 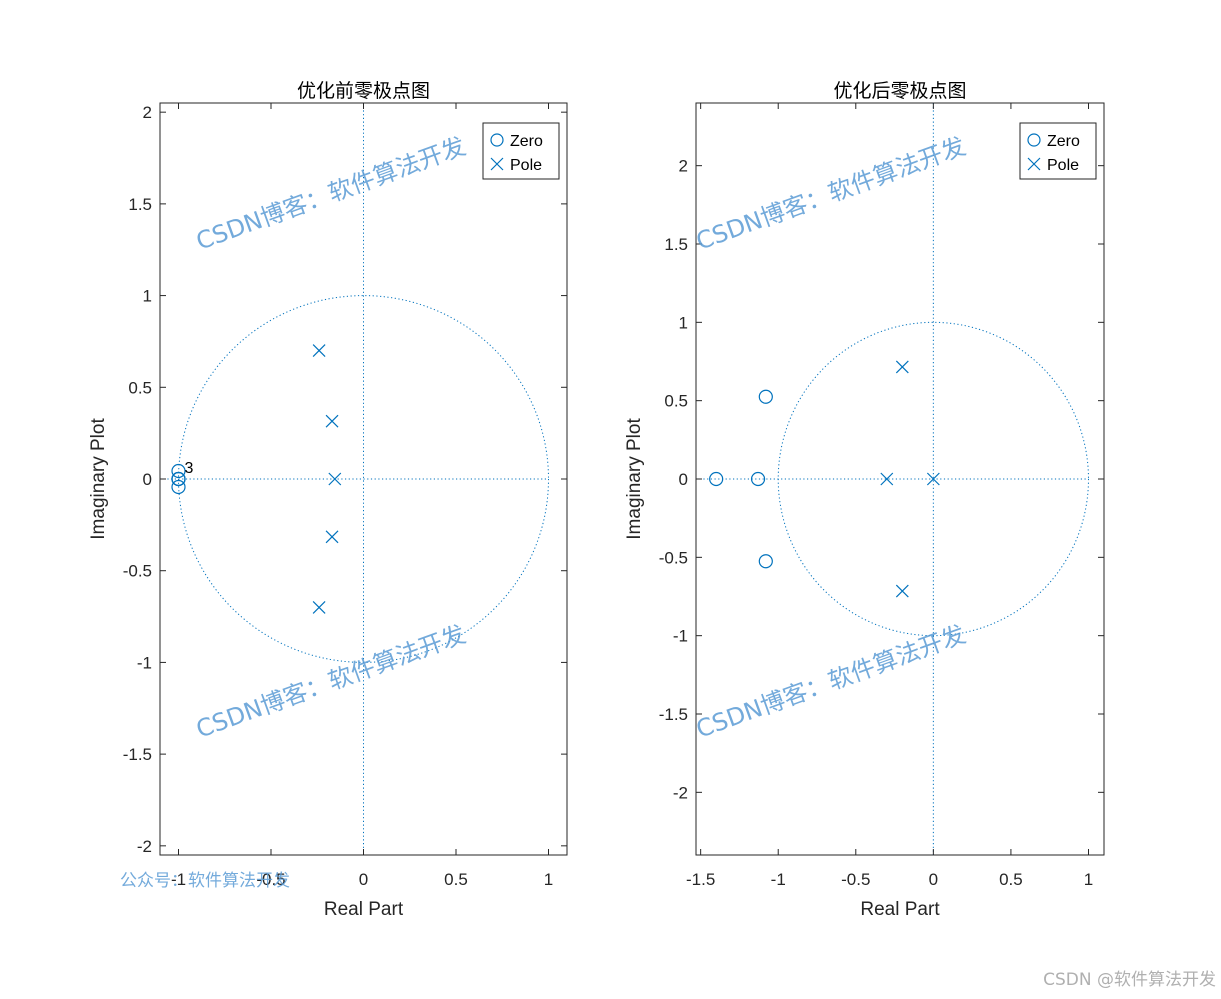 I want to click on x-tick-label: -1.5, so click(x=700, y=879).